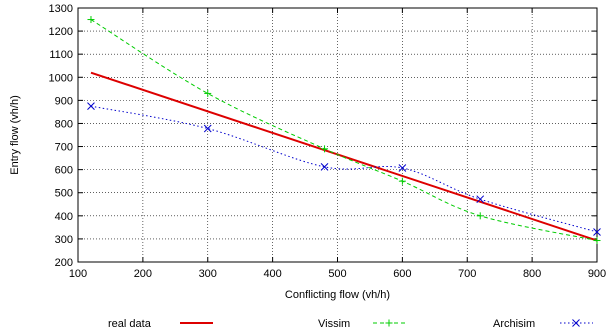 The height and width of the screenshot is (336, 608). I want to click on y-tick-label: 500, so click(64, 194).